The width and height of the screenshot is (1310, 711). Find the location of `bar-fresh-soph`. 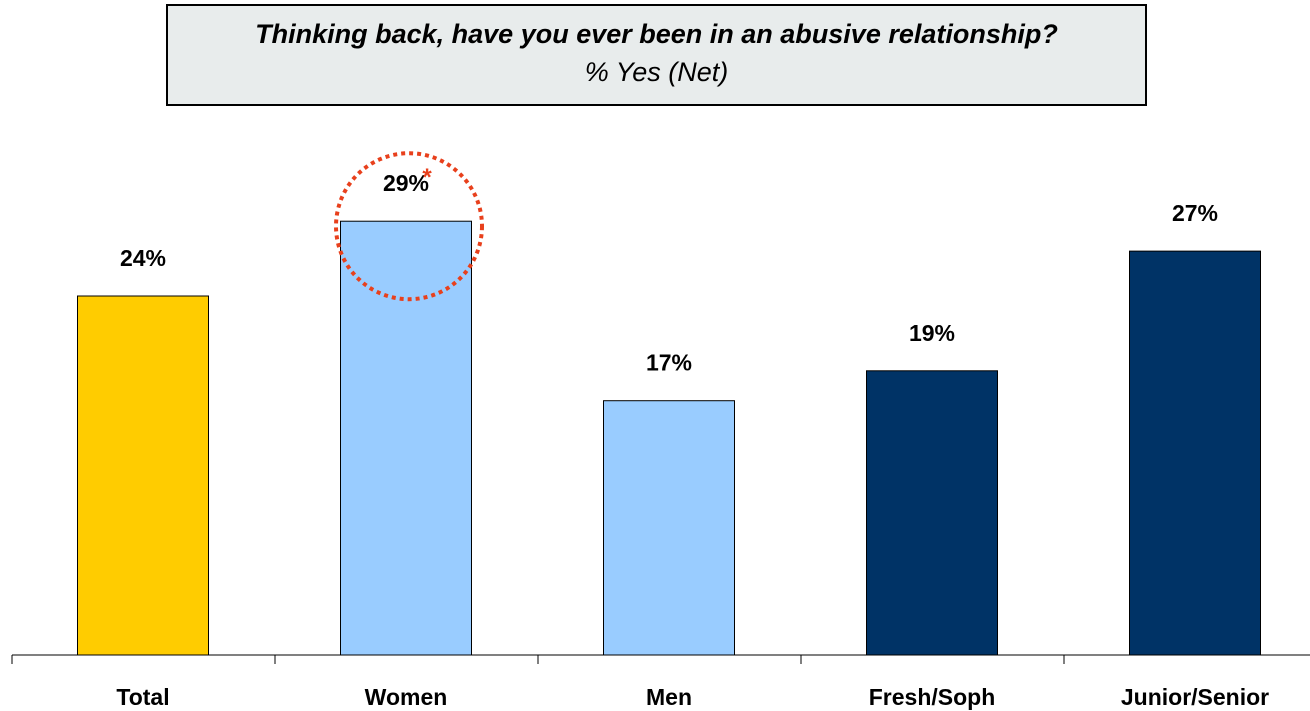

bar-fresh-soph is located at coordinates (932, 513).